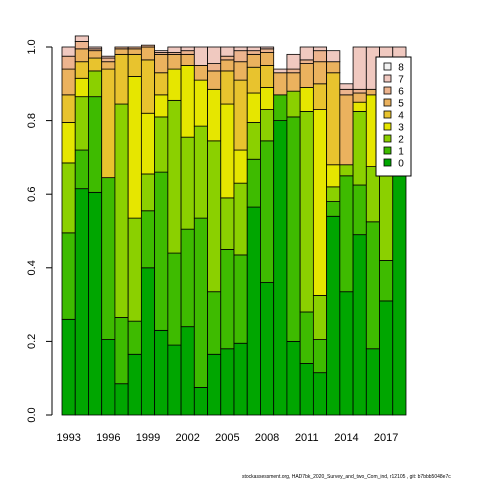 This screenshot has height=480, width=480. I want to click on x-tick-label: 2008, so click(267, 438).